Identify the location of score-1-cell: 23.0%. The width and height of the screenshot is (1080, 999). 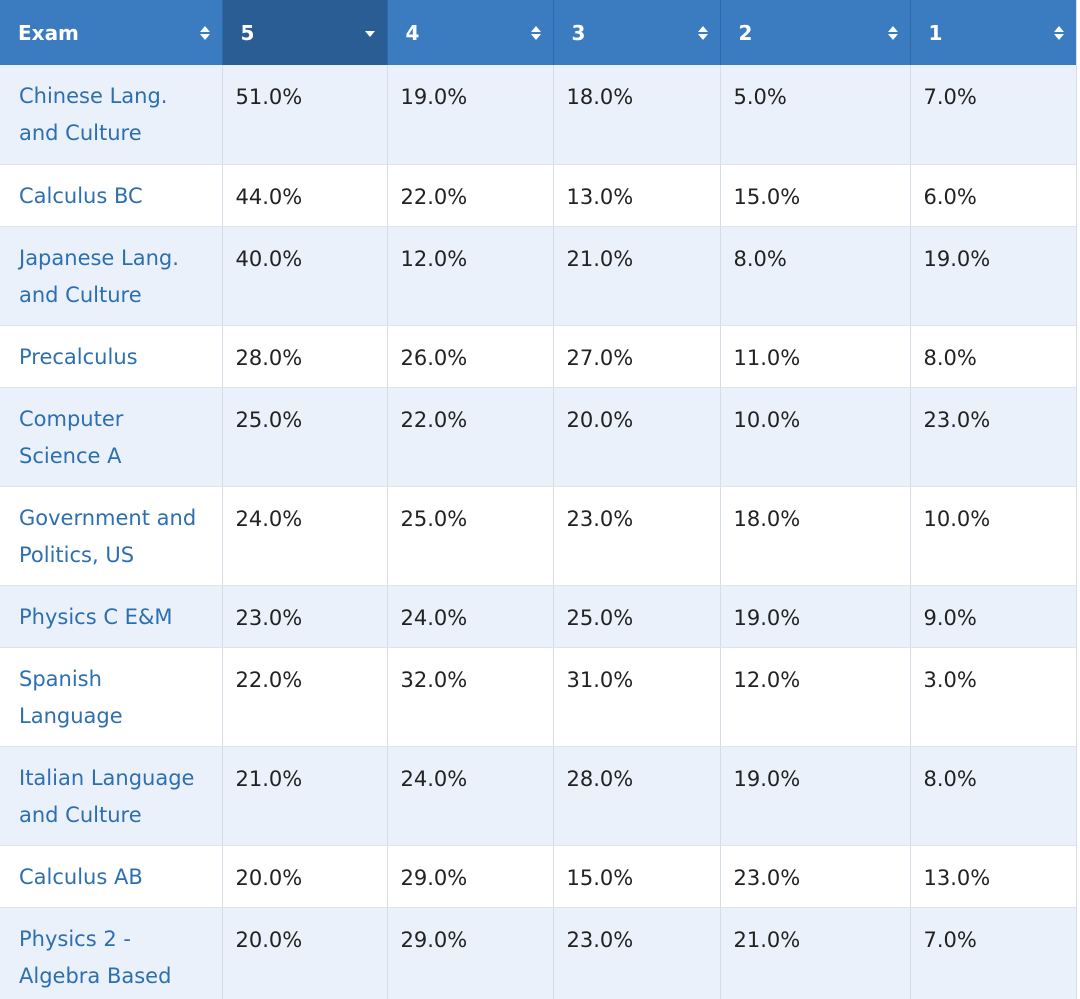
(993, 437).